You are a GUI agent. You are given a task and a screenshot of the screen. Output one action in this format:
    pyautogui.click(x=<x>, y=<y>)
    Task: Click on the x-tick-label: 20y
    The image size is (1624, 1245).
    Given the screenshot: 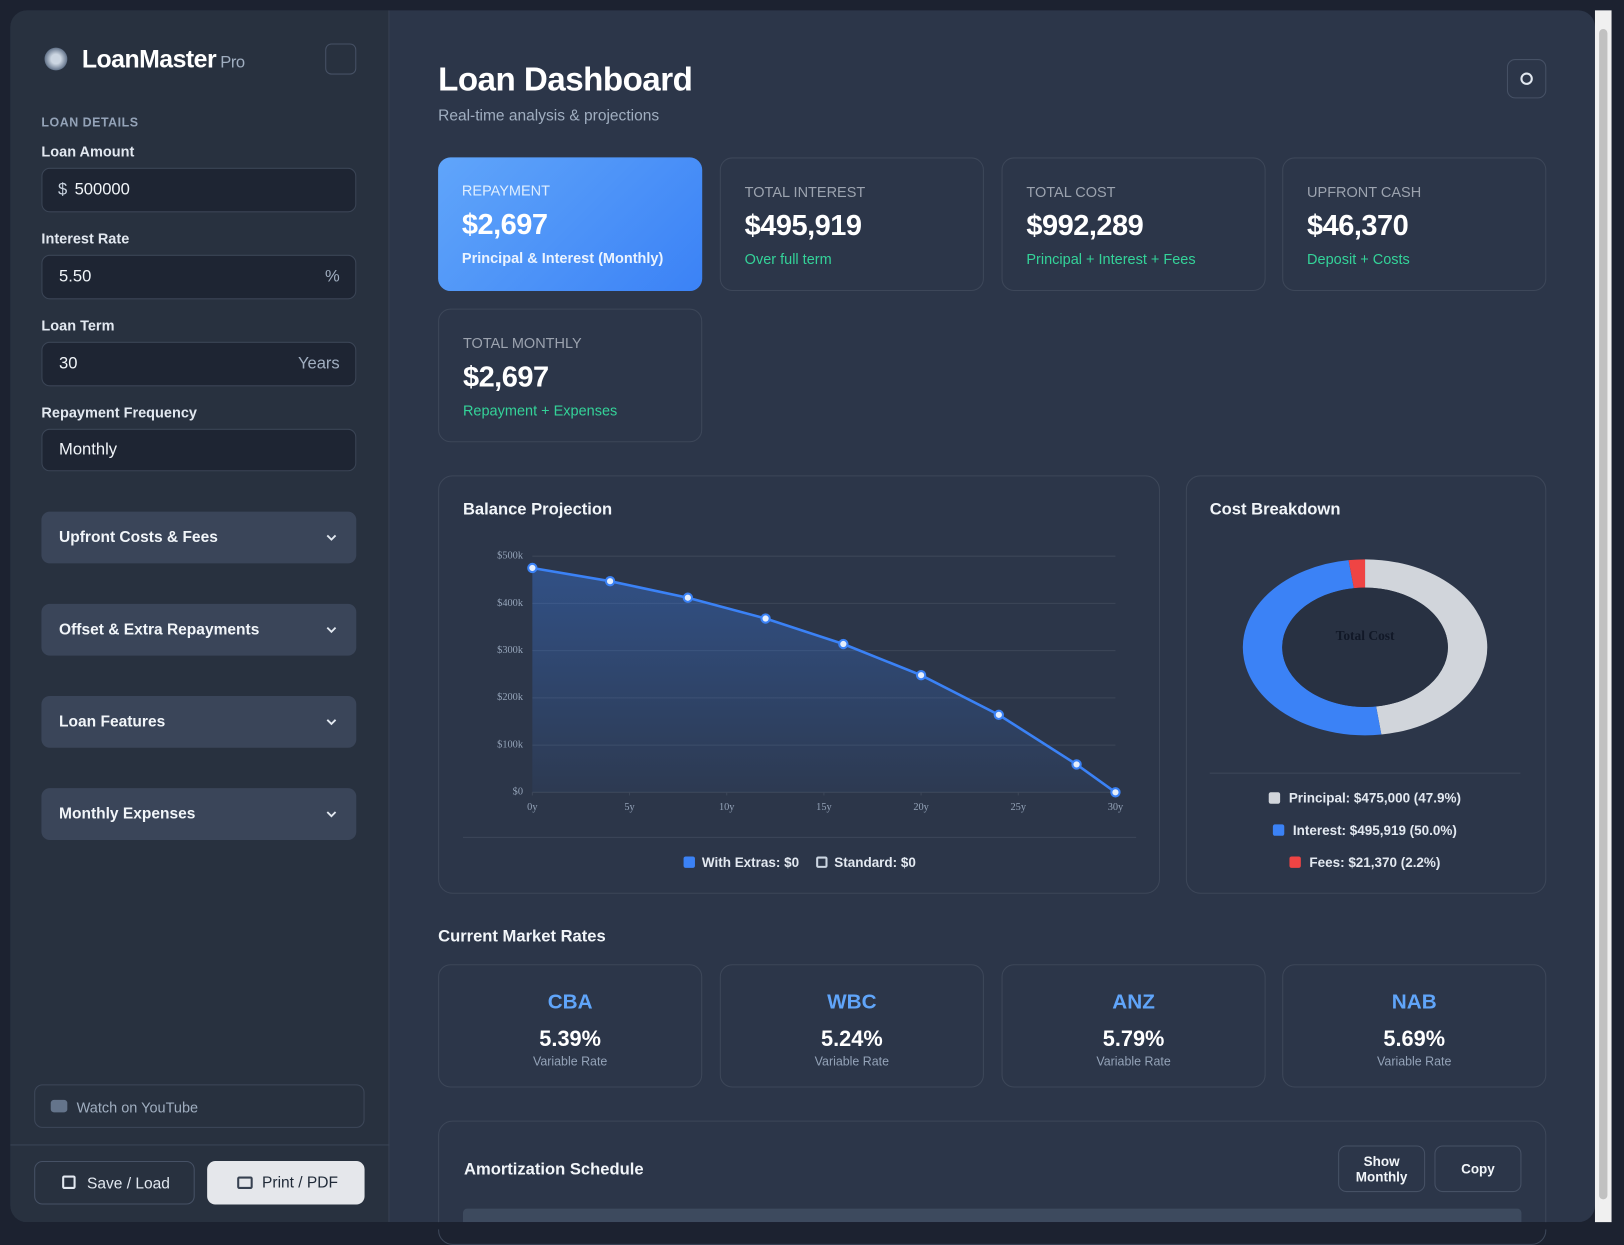 What is the action you would take?
    pyautogui.click(x=921, y=807)
    